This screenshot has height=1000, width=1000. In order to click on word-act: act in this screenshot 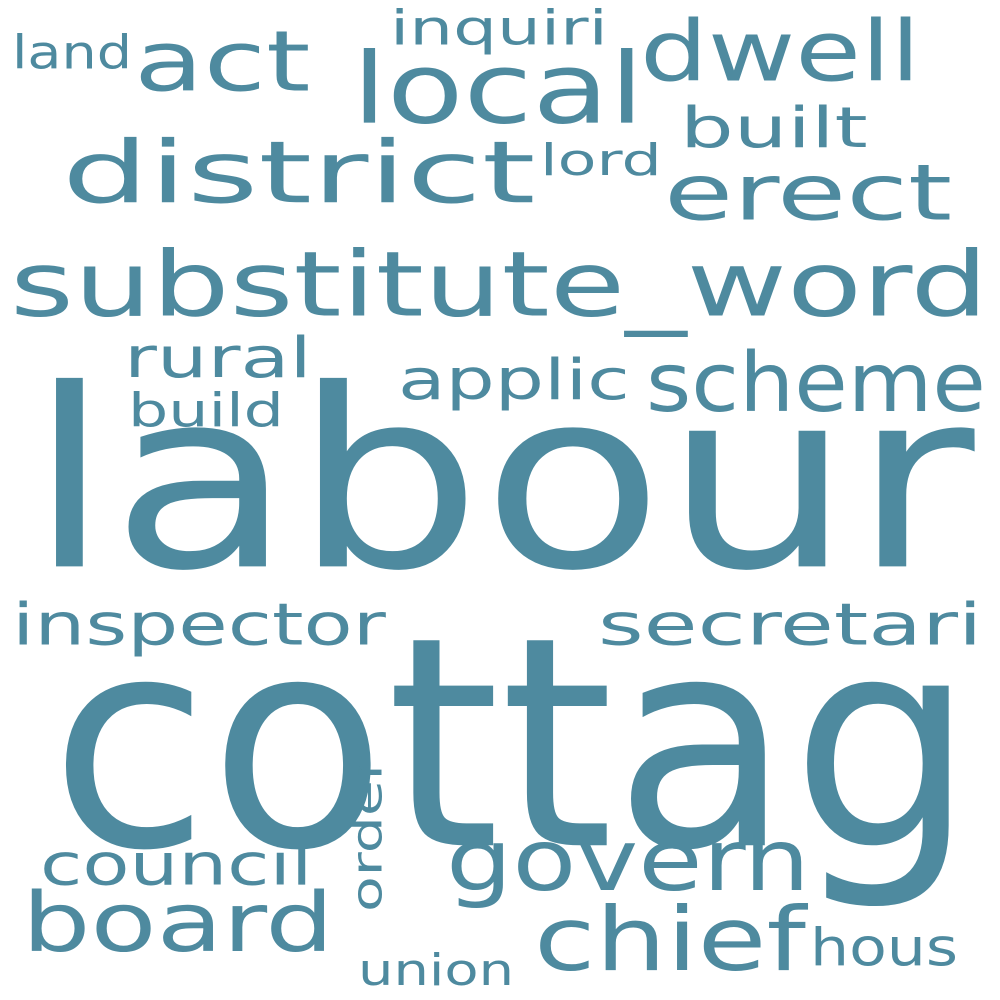, I will do `click(222, 61)`.